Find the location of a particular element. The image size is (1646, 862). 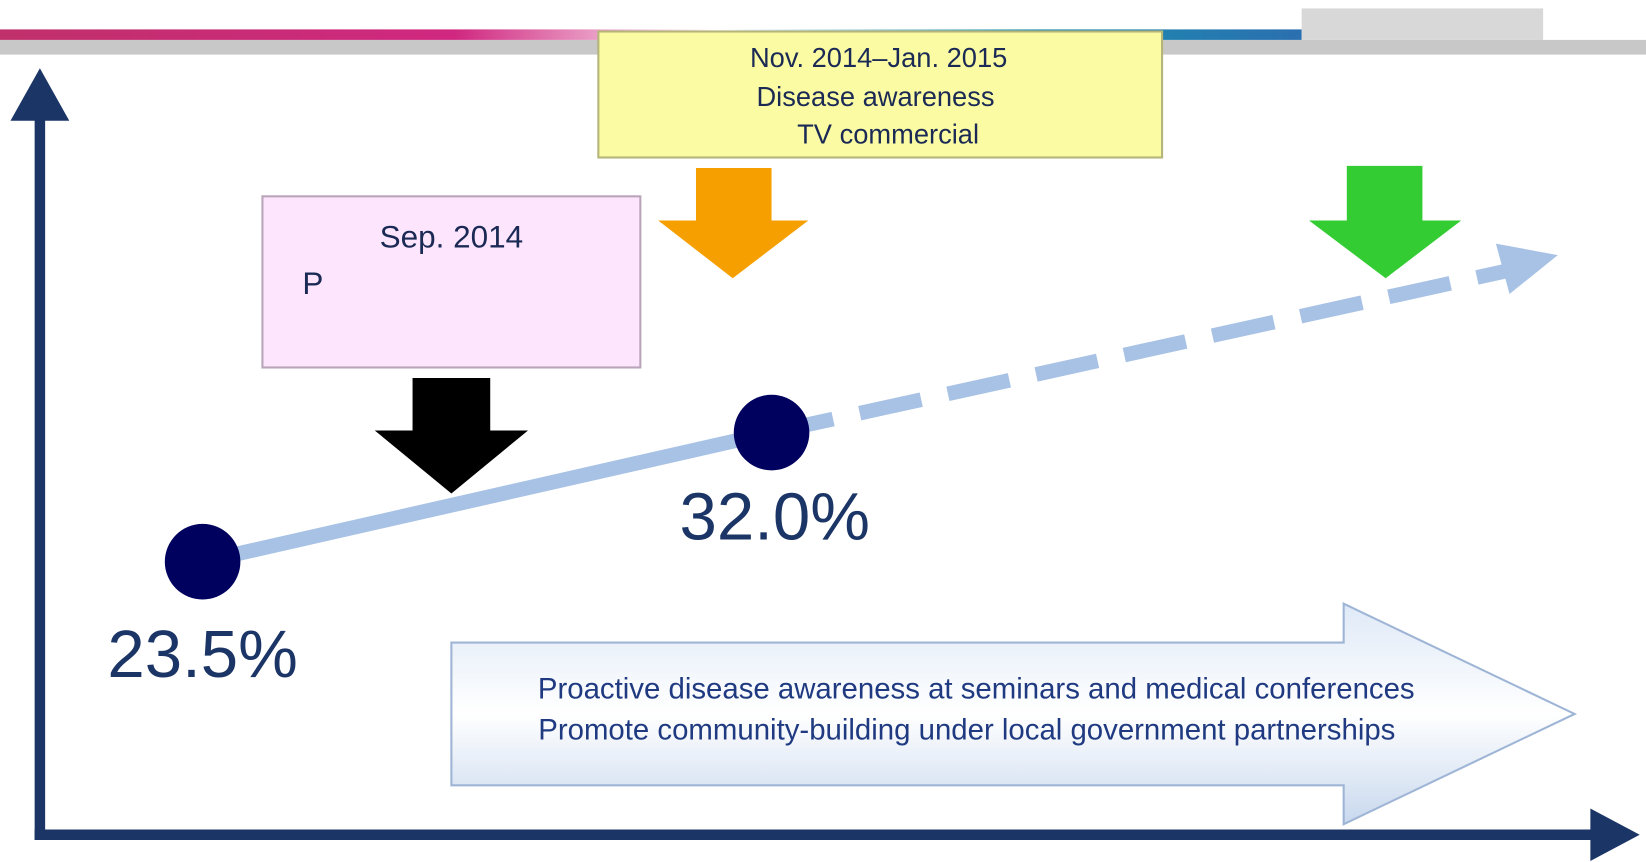

event-label: Nov. 2014–Jan. 2015 is located at coordinates (878, 57).